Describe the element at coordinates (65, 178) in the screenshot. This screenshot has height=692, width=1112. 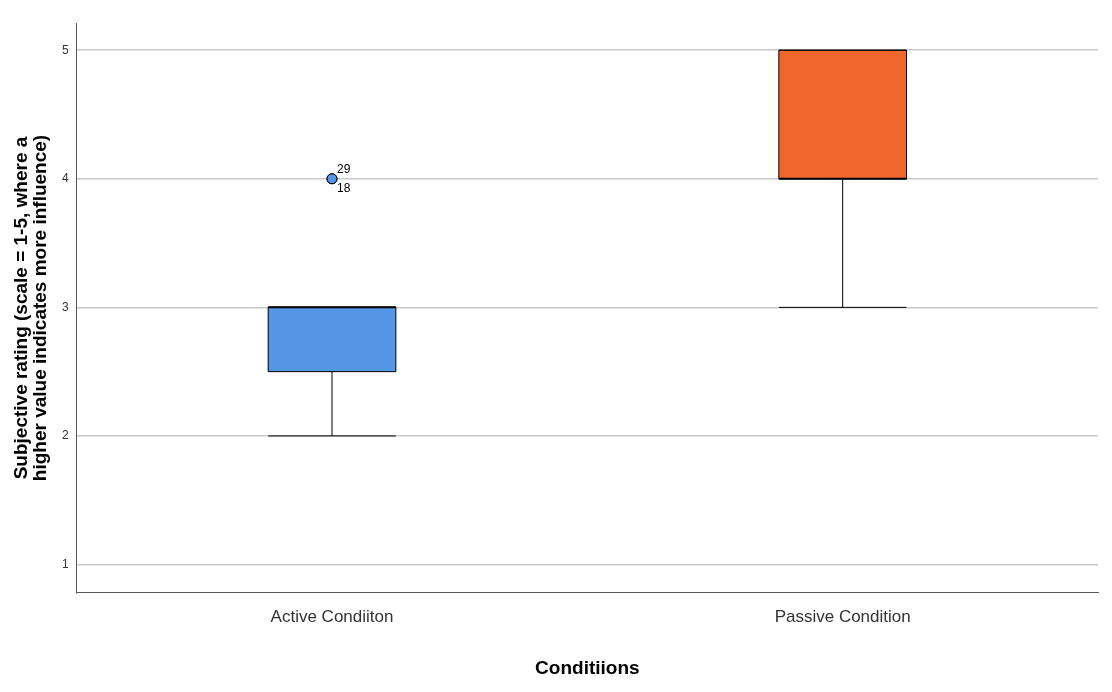
I see `y-tick-label: 4` at that location.